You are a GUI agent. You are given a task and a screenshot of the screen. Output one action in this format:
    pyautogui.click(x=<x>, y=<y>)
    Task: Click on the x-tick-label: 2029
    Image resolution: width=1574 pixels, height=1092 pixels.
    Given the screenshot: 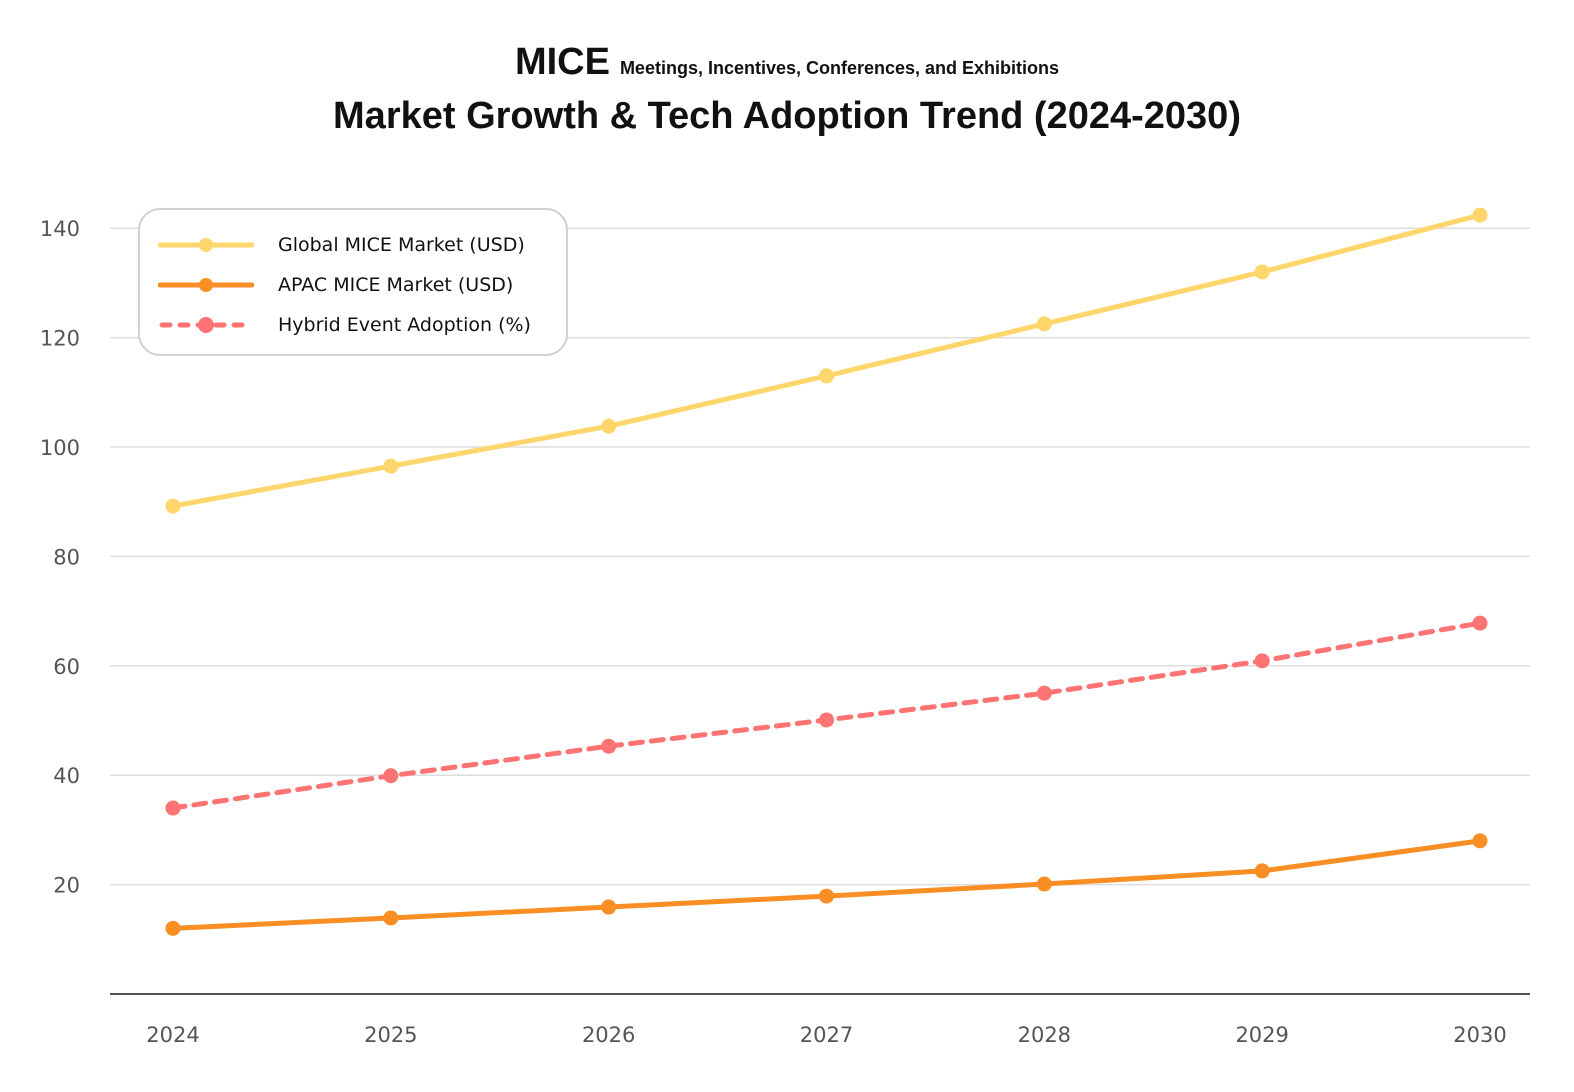 What is the action you would take?
    pyautogui.click(x=1261, y=1035)
    